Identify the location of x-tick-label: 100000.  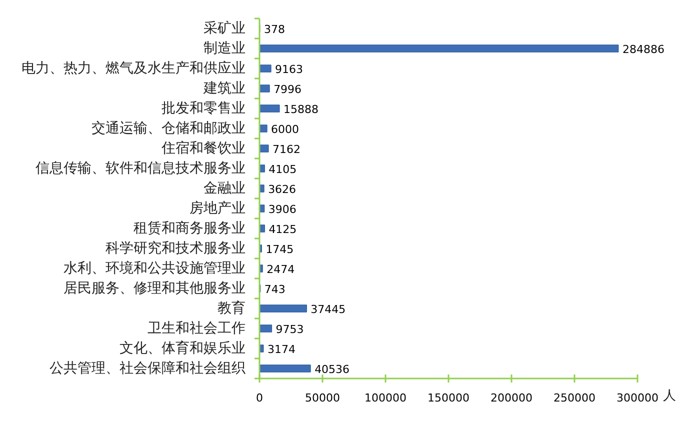
(385, 398).